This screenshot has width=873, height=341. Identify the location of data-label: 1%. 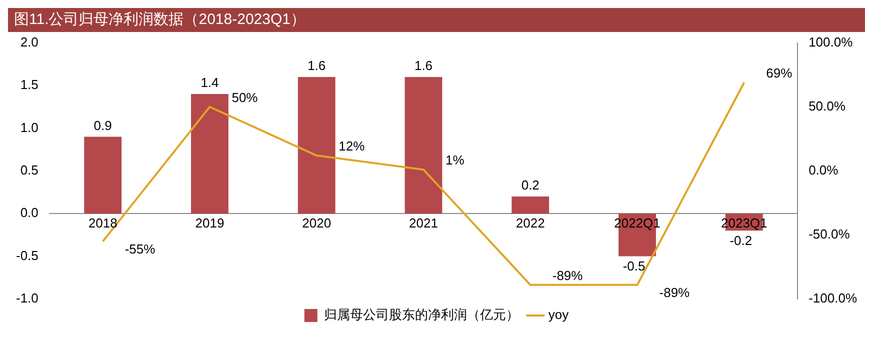
(455, 160).